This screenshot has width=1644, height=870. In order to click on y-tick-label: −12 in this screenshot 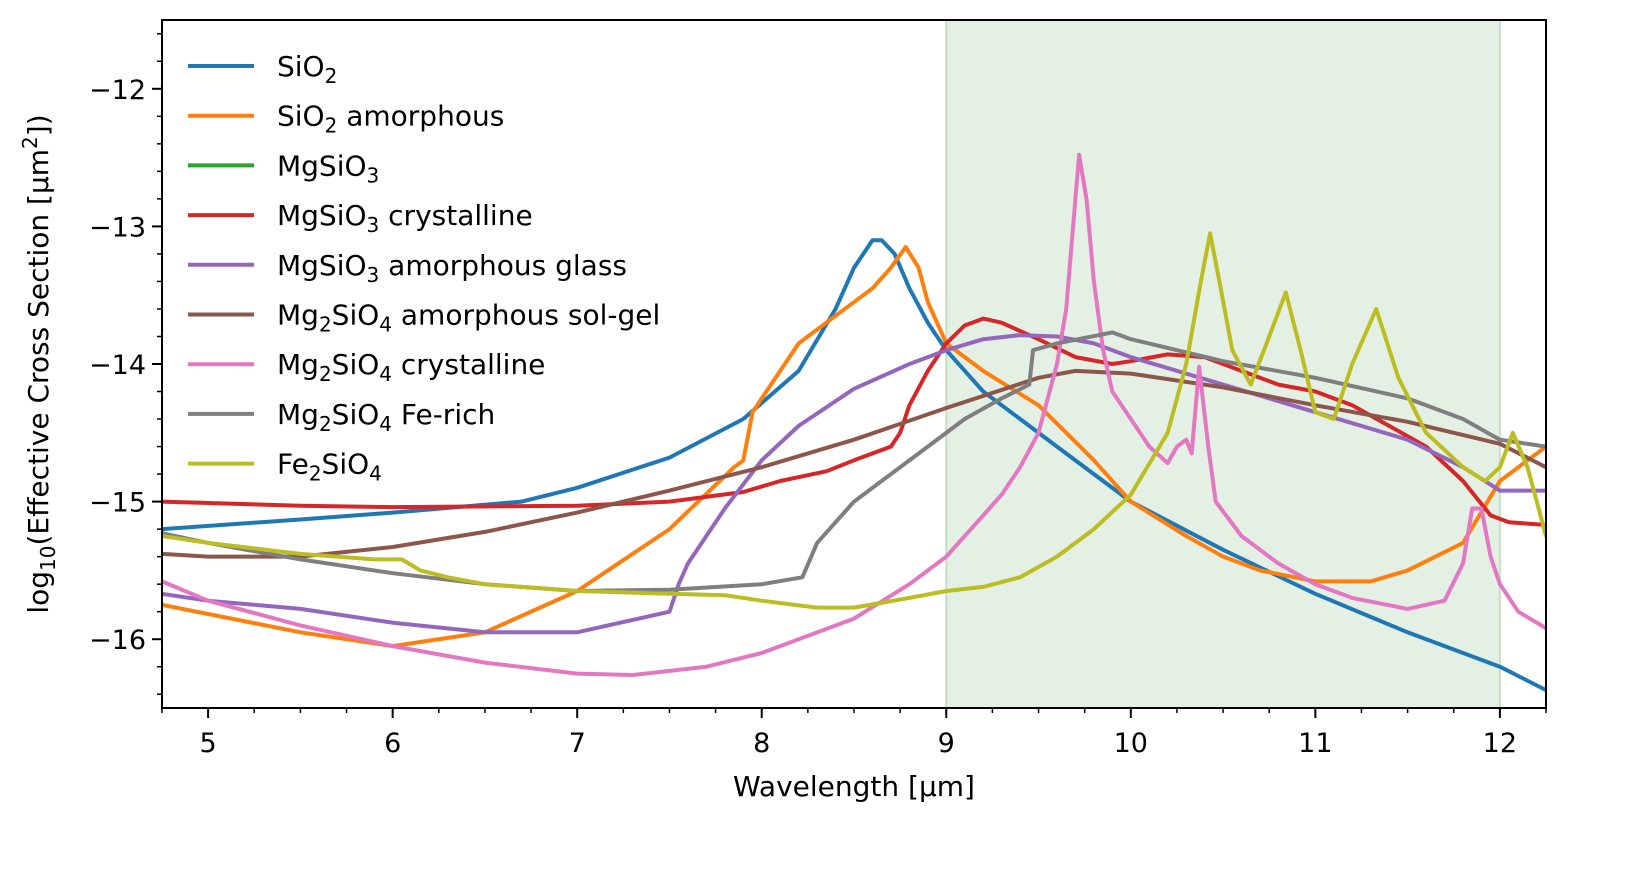, I will do `click(117, 90)`.